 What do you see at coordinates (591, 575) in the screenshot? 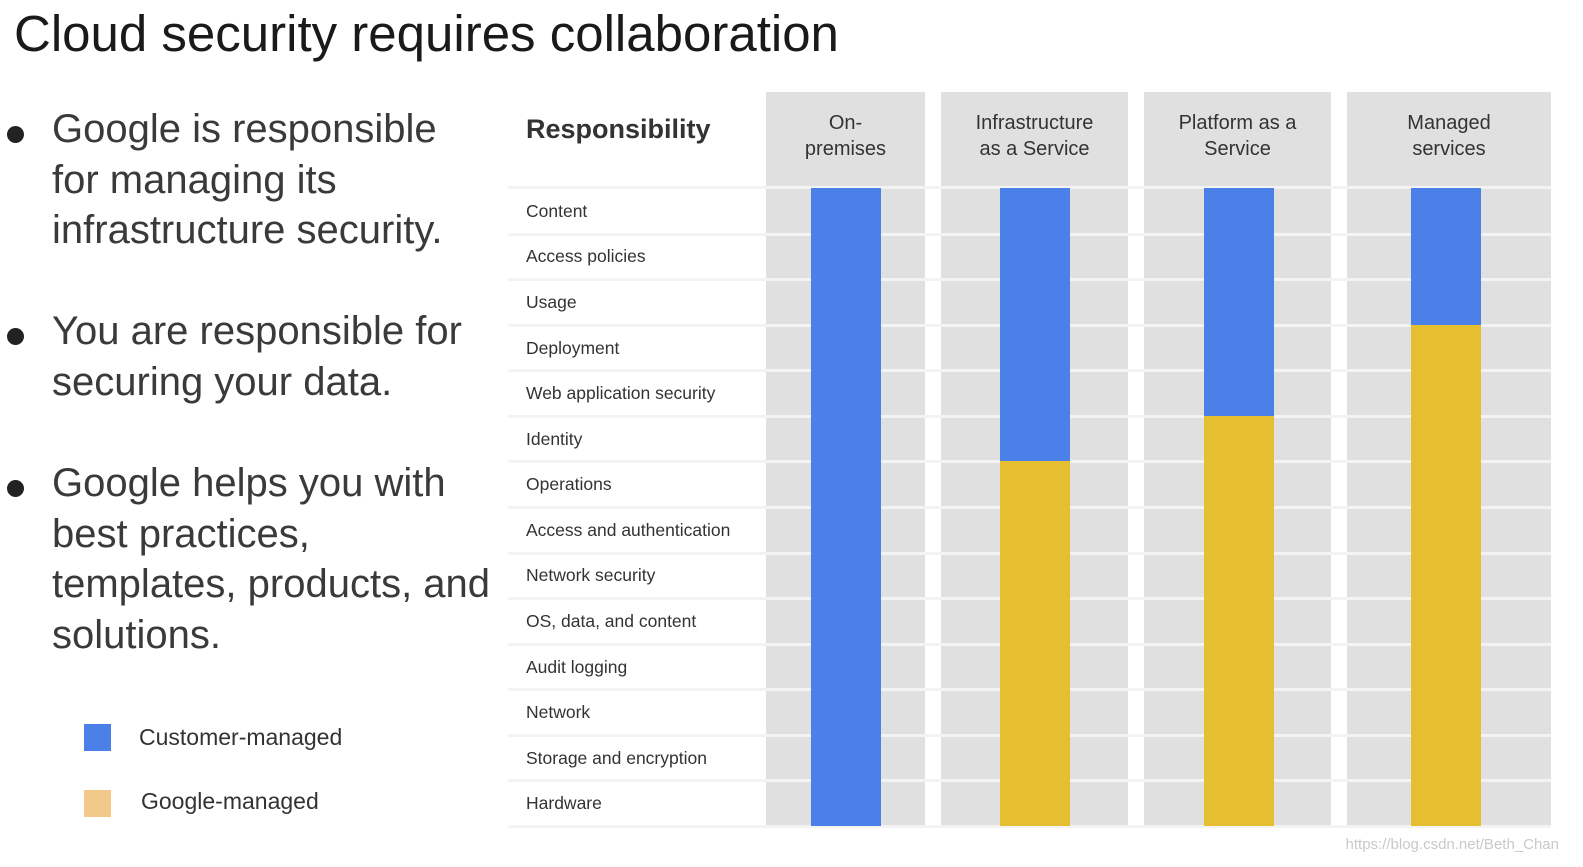
I see `row-label: Network security` at bounding box center [591, 575].